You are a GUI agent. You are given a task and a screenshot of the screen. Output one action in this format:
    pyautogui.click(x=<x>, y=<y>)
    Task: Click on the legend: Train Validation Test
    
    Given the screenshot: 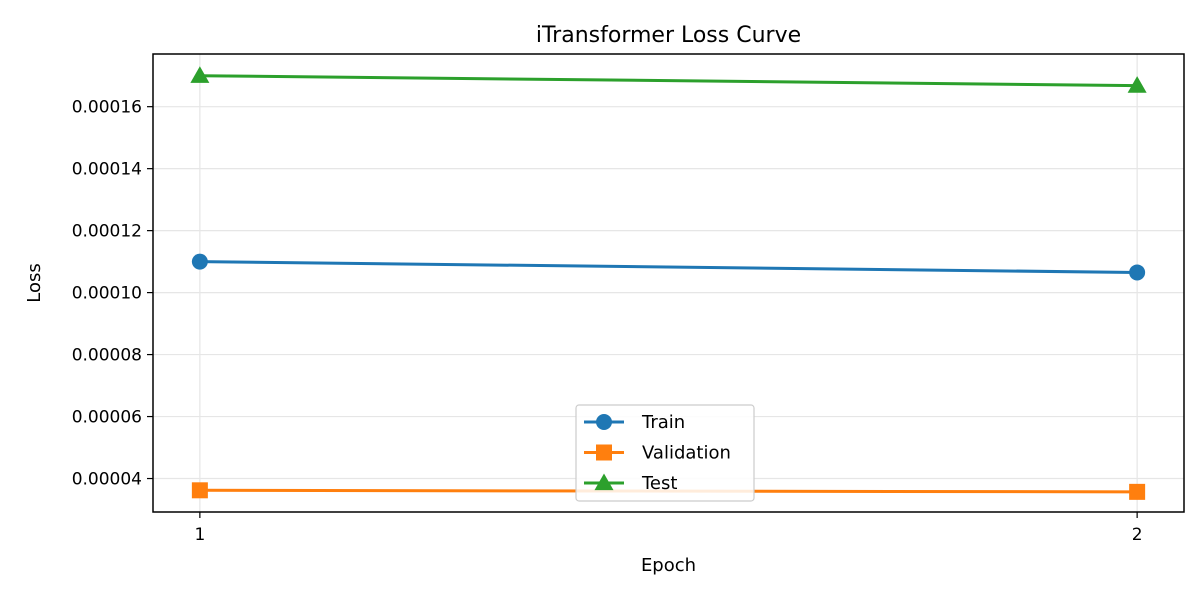 What is the action you would take?
    pyautogui.click(x=665, y=453)
    